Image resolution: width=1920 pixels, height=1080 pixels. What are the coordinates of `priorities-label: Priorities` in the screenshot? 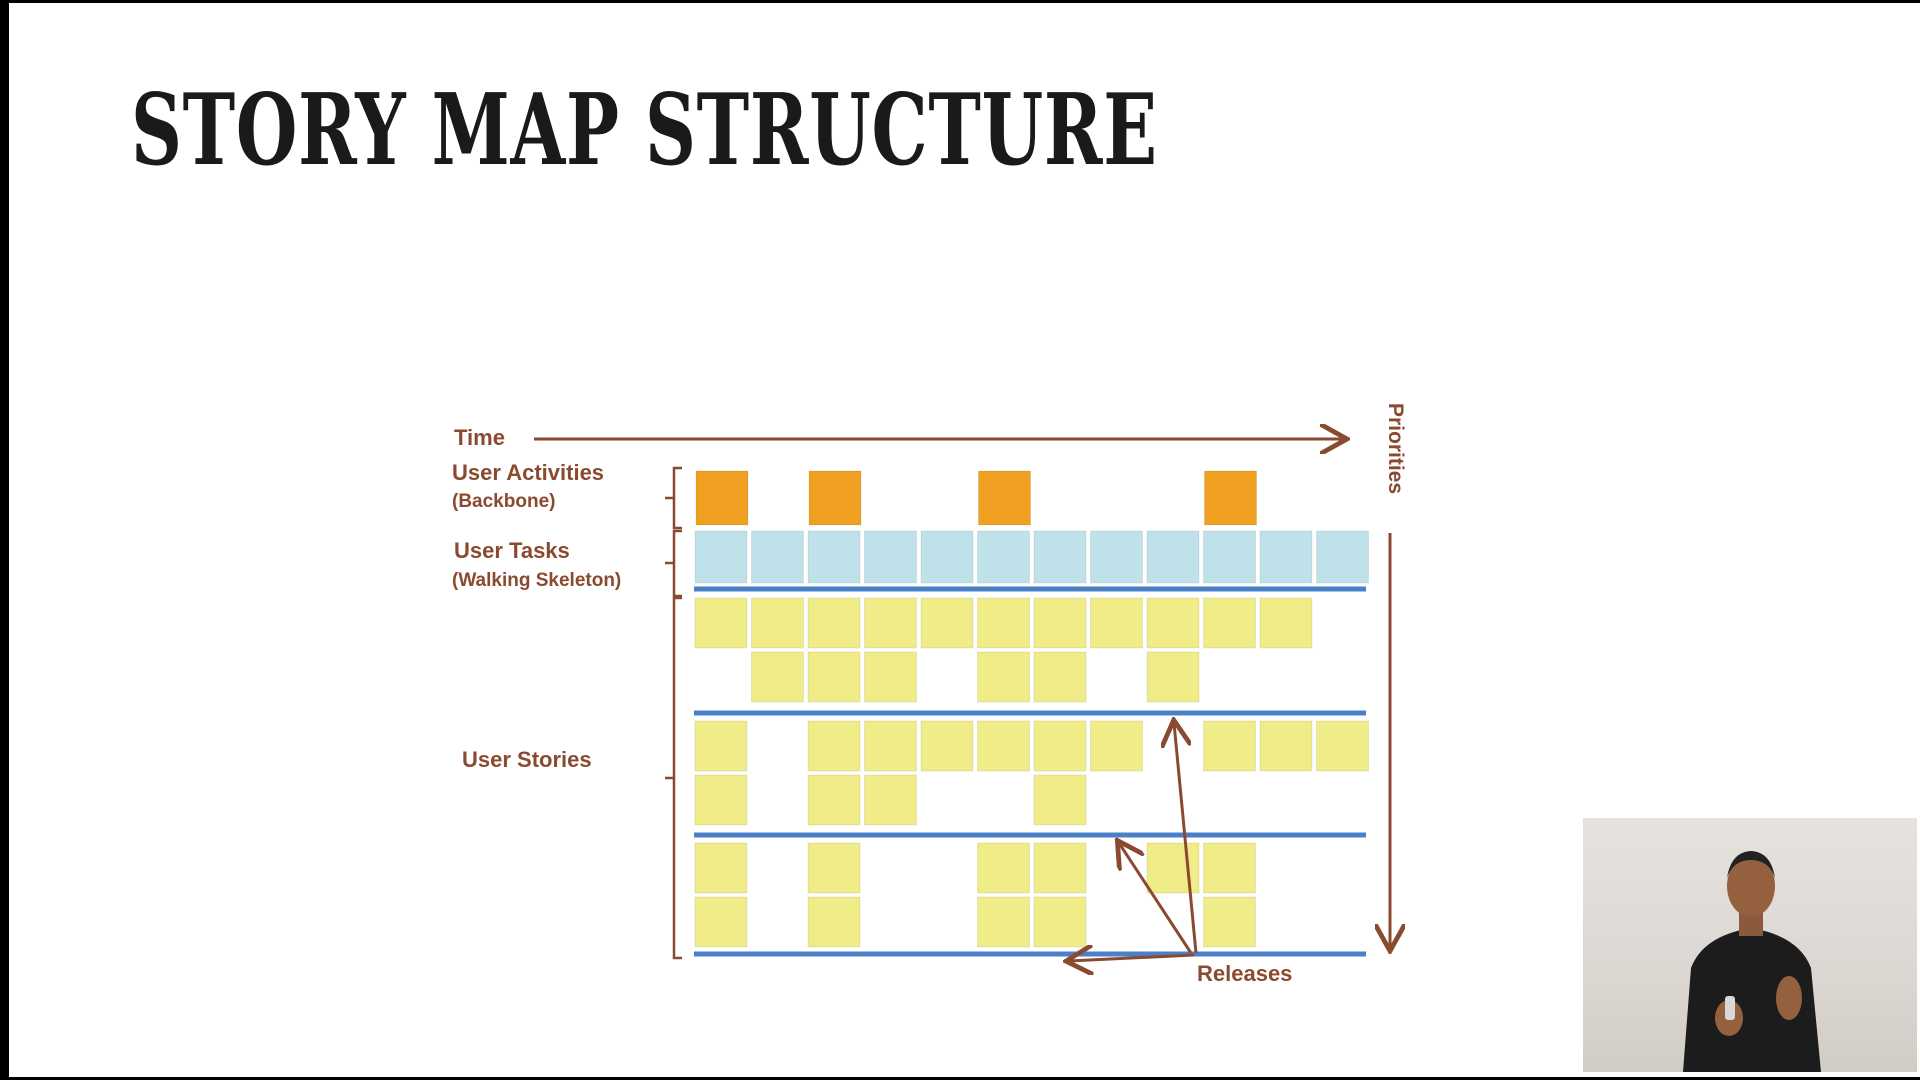 It's located at (1395, 448).